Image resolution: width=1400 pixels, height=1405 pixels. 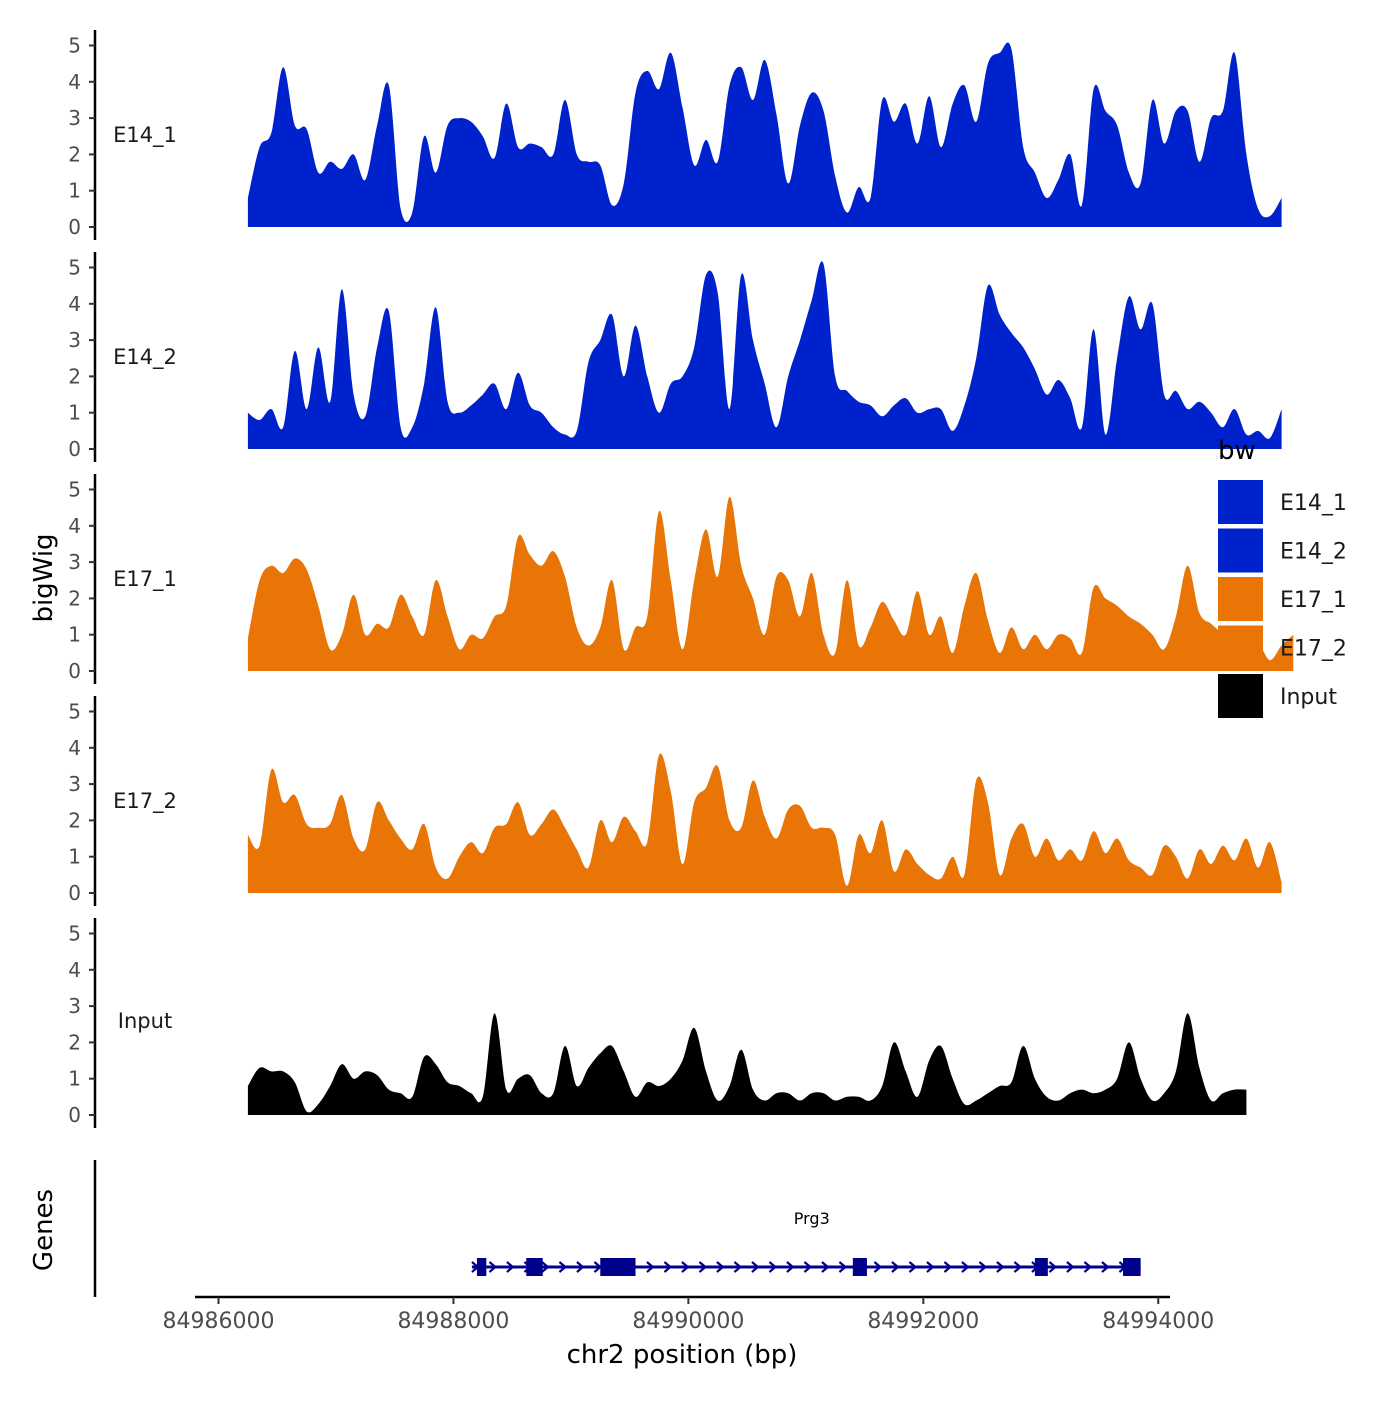 What do you see at coordinates (1313, 600) in the screenshot?
I see `legend-label: E17_1` at bounding box center [1313, 600].